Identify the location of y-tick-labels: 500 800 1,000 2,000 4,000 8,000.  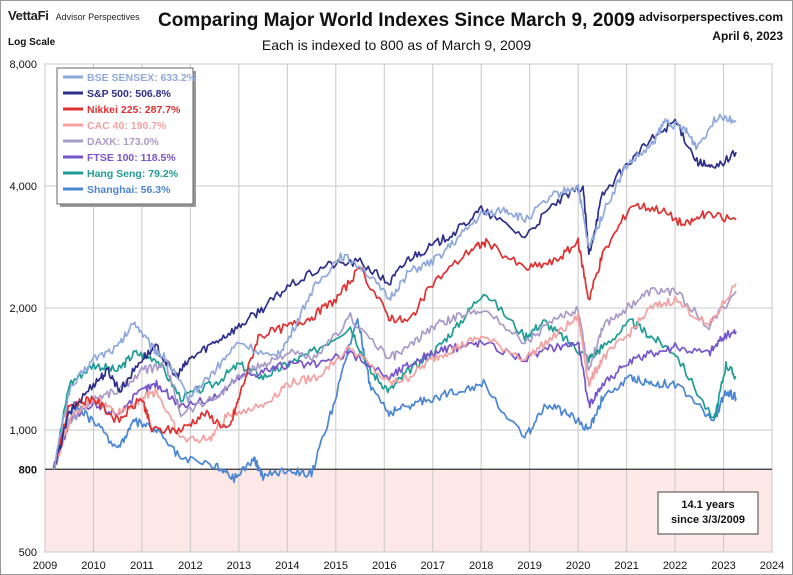
(23, 309).